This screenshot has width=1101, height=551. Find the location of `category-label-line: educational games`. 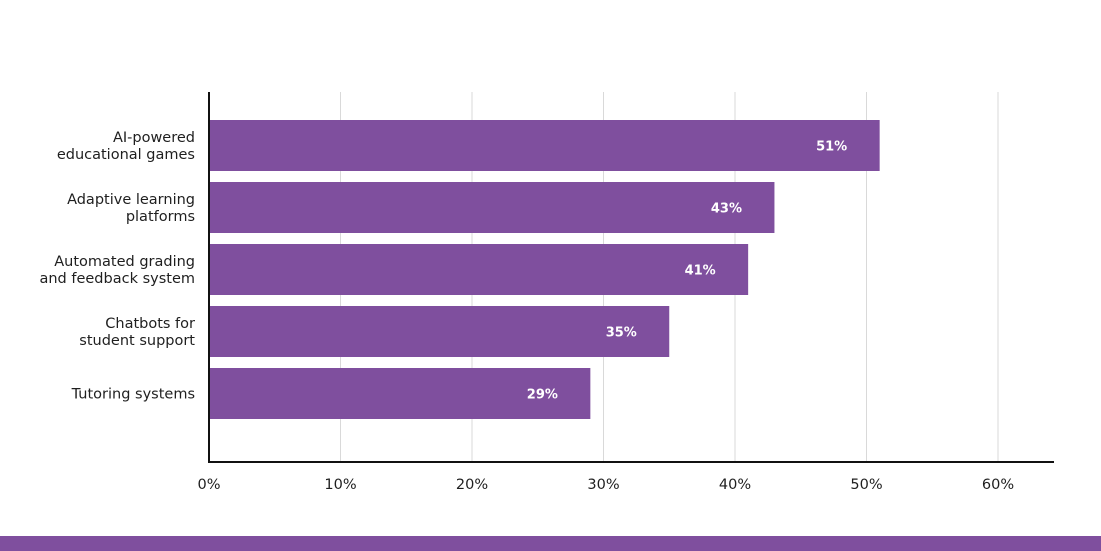

category-label-line: educational games is located at coordinates (126, 155).